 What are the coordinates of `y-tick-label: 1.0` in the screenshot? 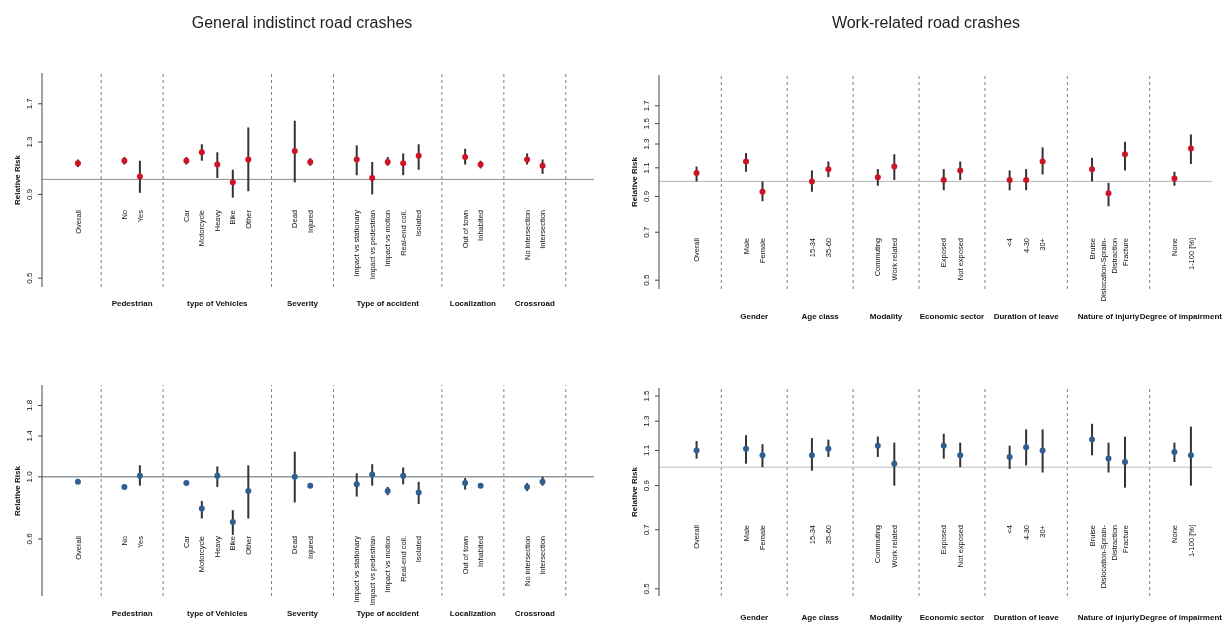 It's located at (29, 476).